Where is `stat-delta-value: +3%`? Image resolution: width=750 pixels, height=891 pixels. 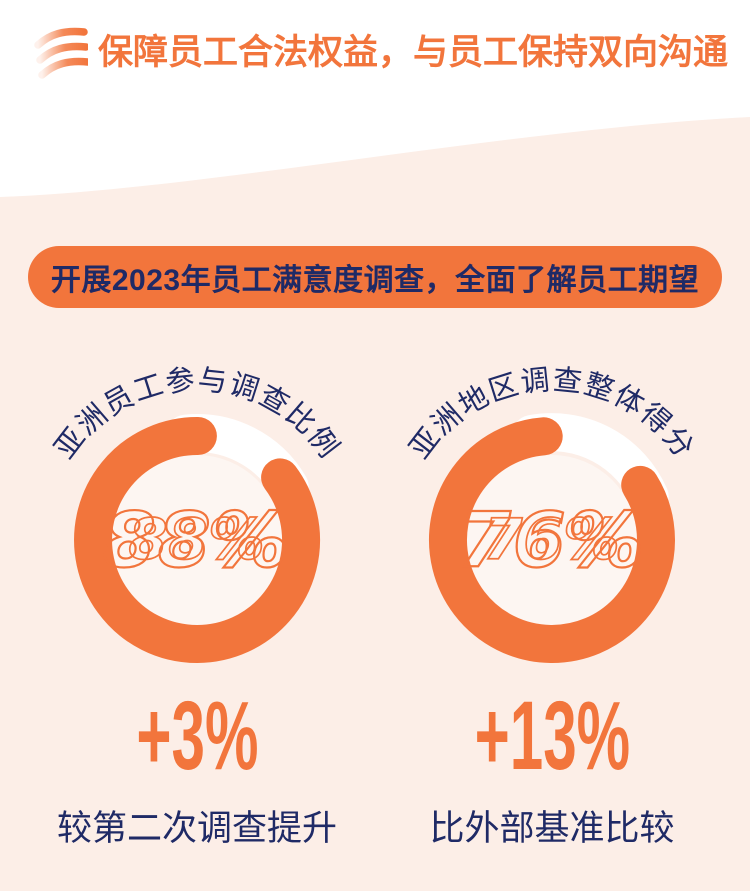 stat-delta-value: +3% is located at coordinates (197, 735).